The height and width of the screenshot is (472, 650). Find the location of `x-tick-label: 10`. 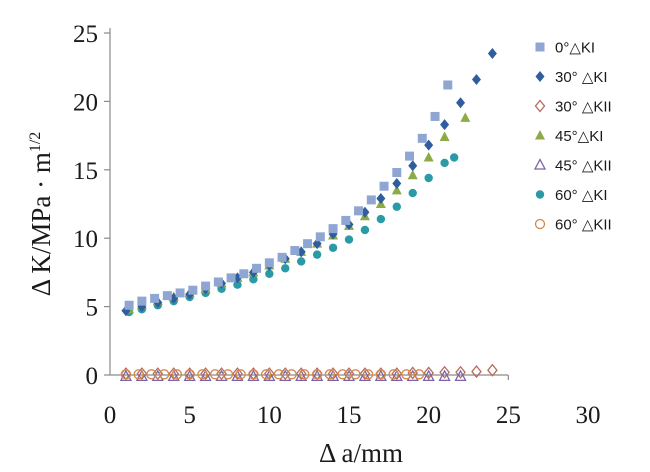

x-tick-label: 10 is located at coordinates (269, 415).